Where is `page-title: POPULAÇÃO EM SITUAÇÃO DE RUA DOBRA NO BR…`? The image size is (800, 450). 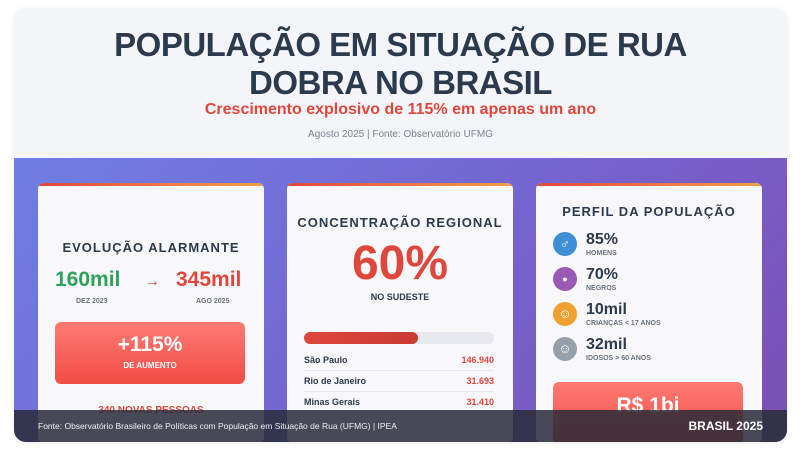 page-title: POPULAÇÃO EM SITUAÇÃO DE RUA DOBRA NO BR… is located at coordinates (400, 63).